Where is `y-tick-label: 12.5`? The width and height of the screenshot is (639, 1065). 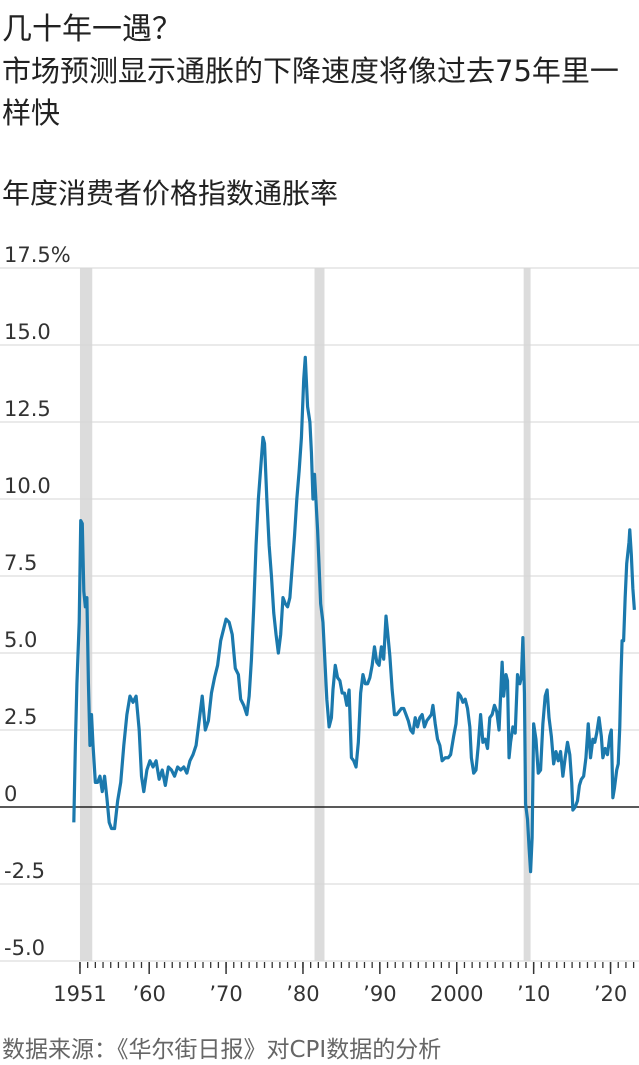
y-tick-label: 12.5 is located at coordinates (27, 409).